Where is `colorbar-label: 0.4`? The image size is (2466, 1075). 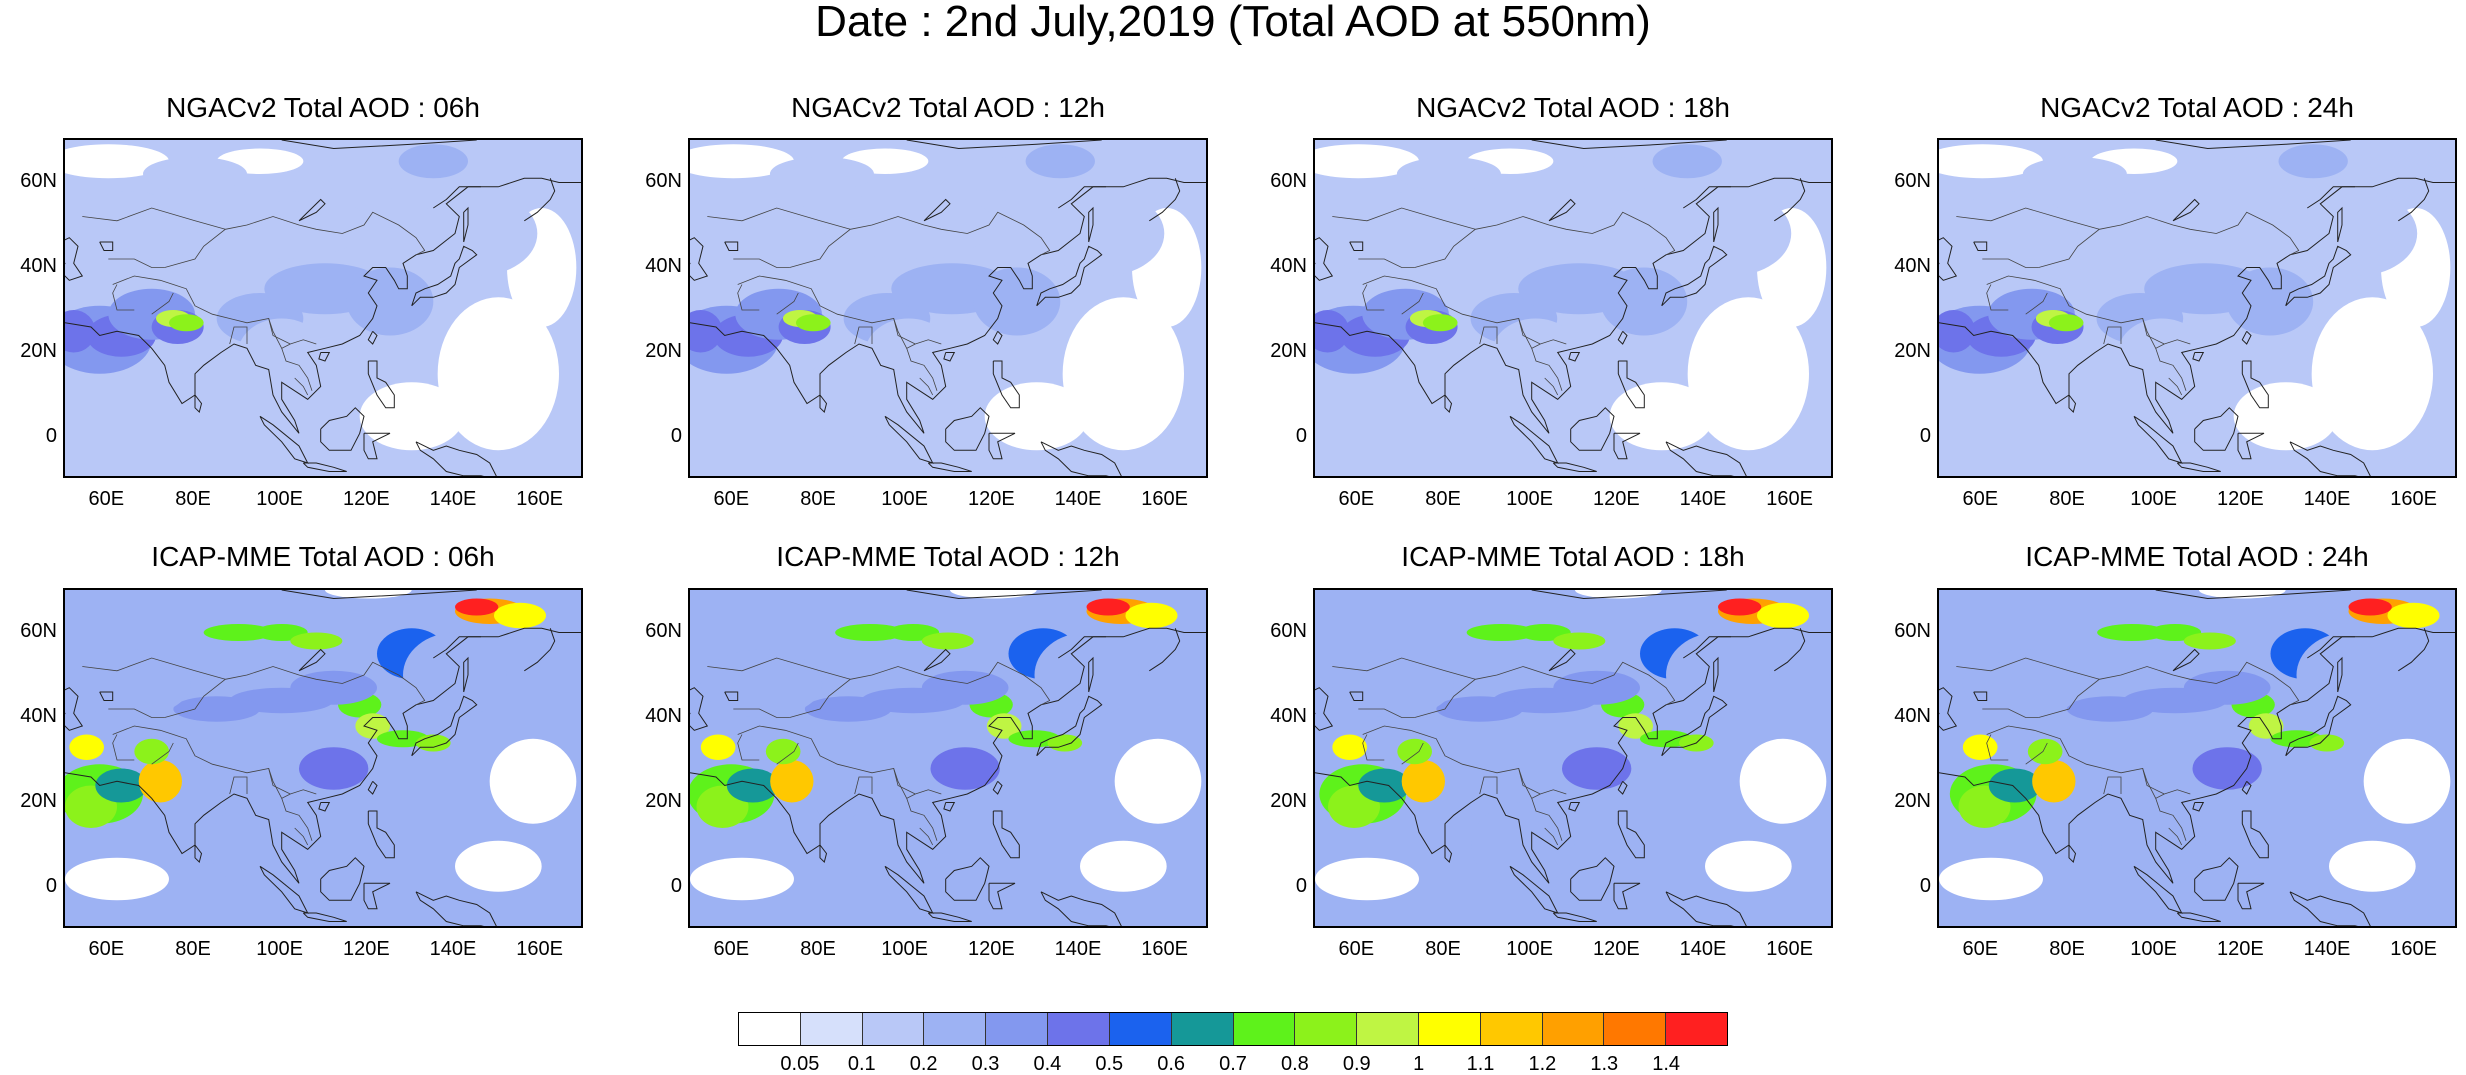
colorbar-label: 0.4 is located at coordinates (1047, 1064).